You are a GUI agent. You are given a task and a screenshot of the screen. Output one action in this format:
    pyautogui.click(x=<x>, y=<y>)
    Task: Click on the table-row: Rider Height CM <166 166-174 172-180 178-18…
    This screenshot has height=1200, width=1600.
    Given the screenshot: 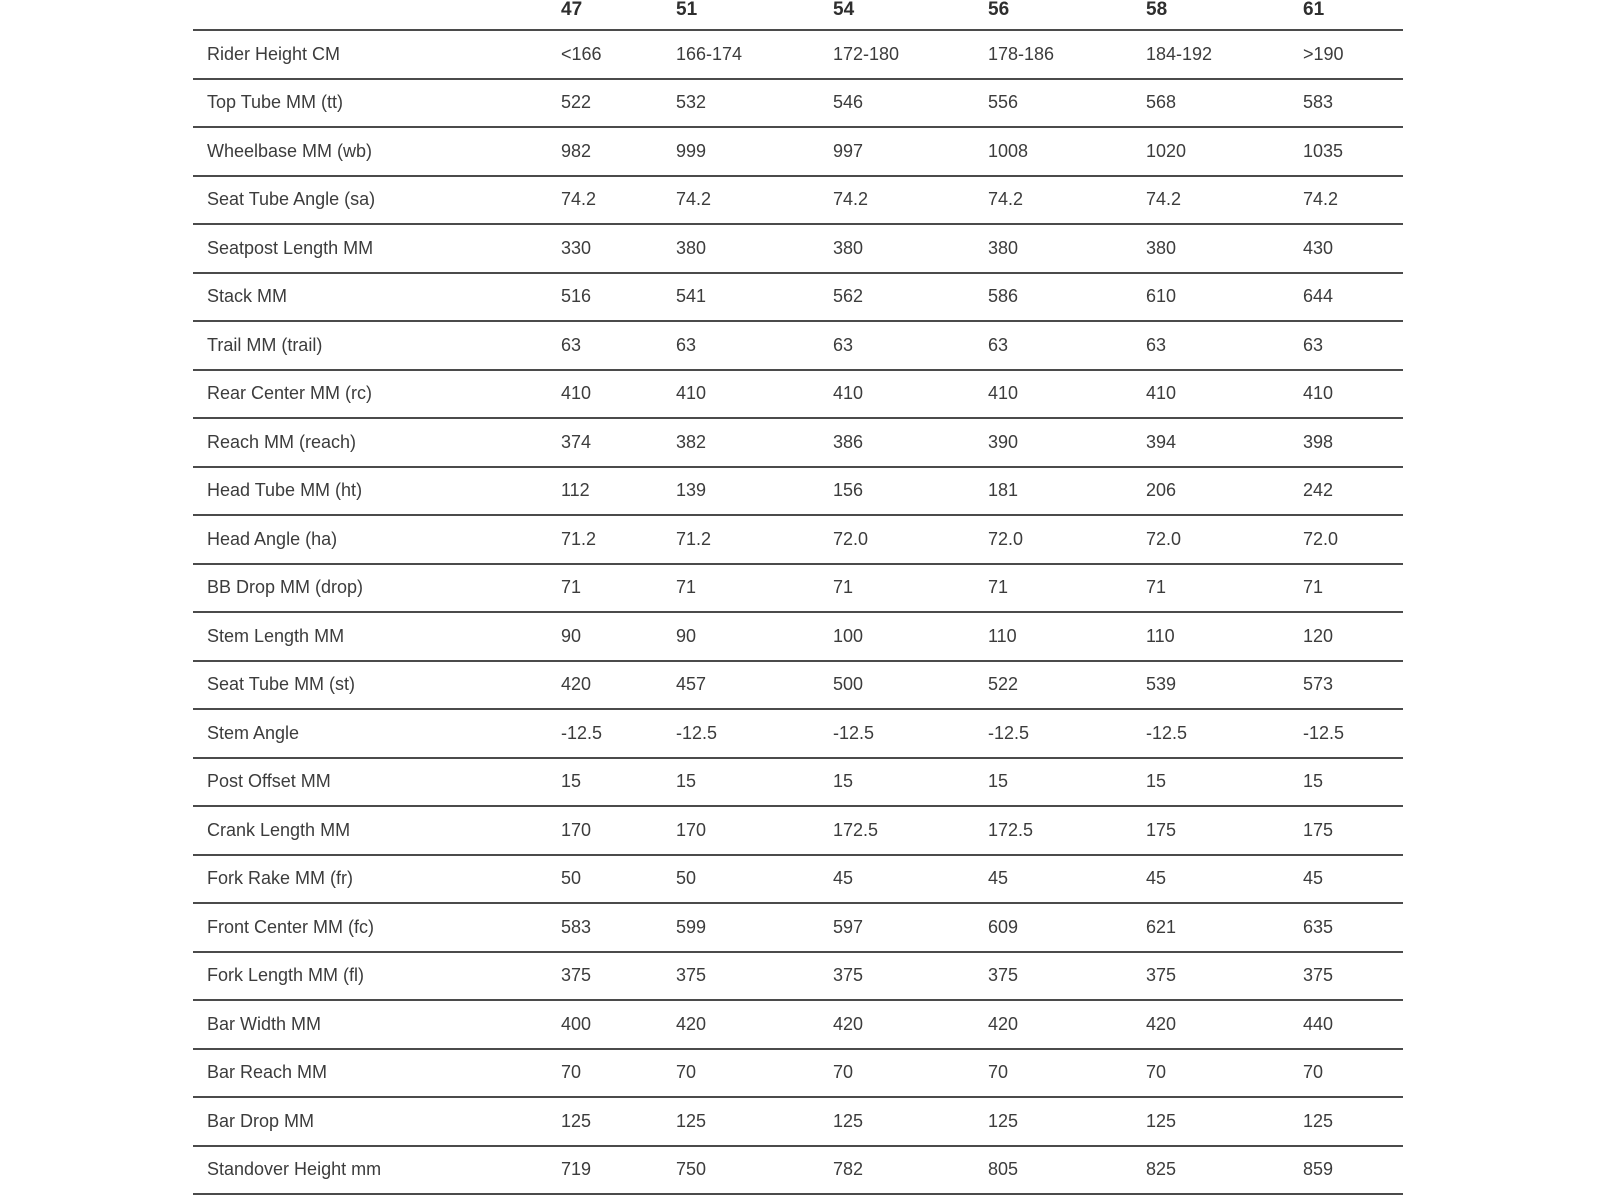 What is the action you would take?
    pyautogui.click(x=798, y=55)
    